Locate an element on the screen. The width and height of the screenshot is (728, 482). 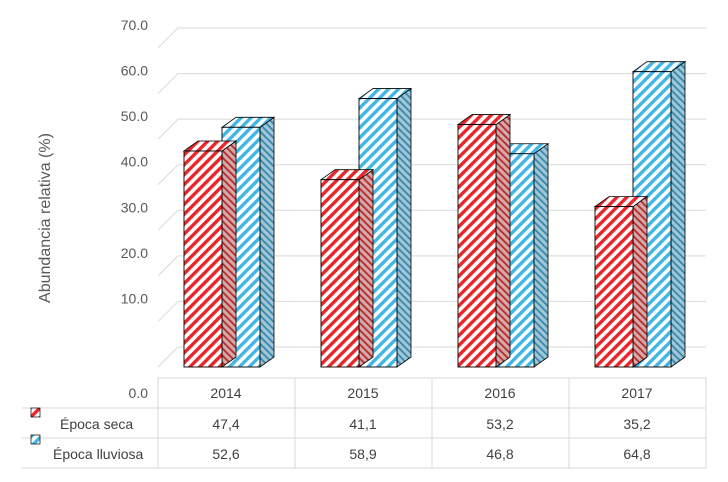
category-label-2014: 2014 is located at coordinates (225, 393).